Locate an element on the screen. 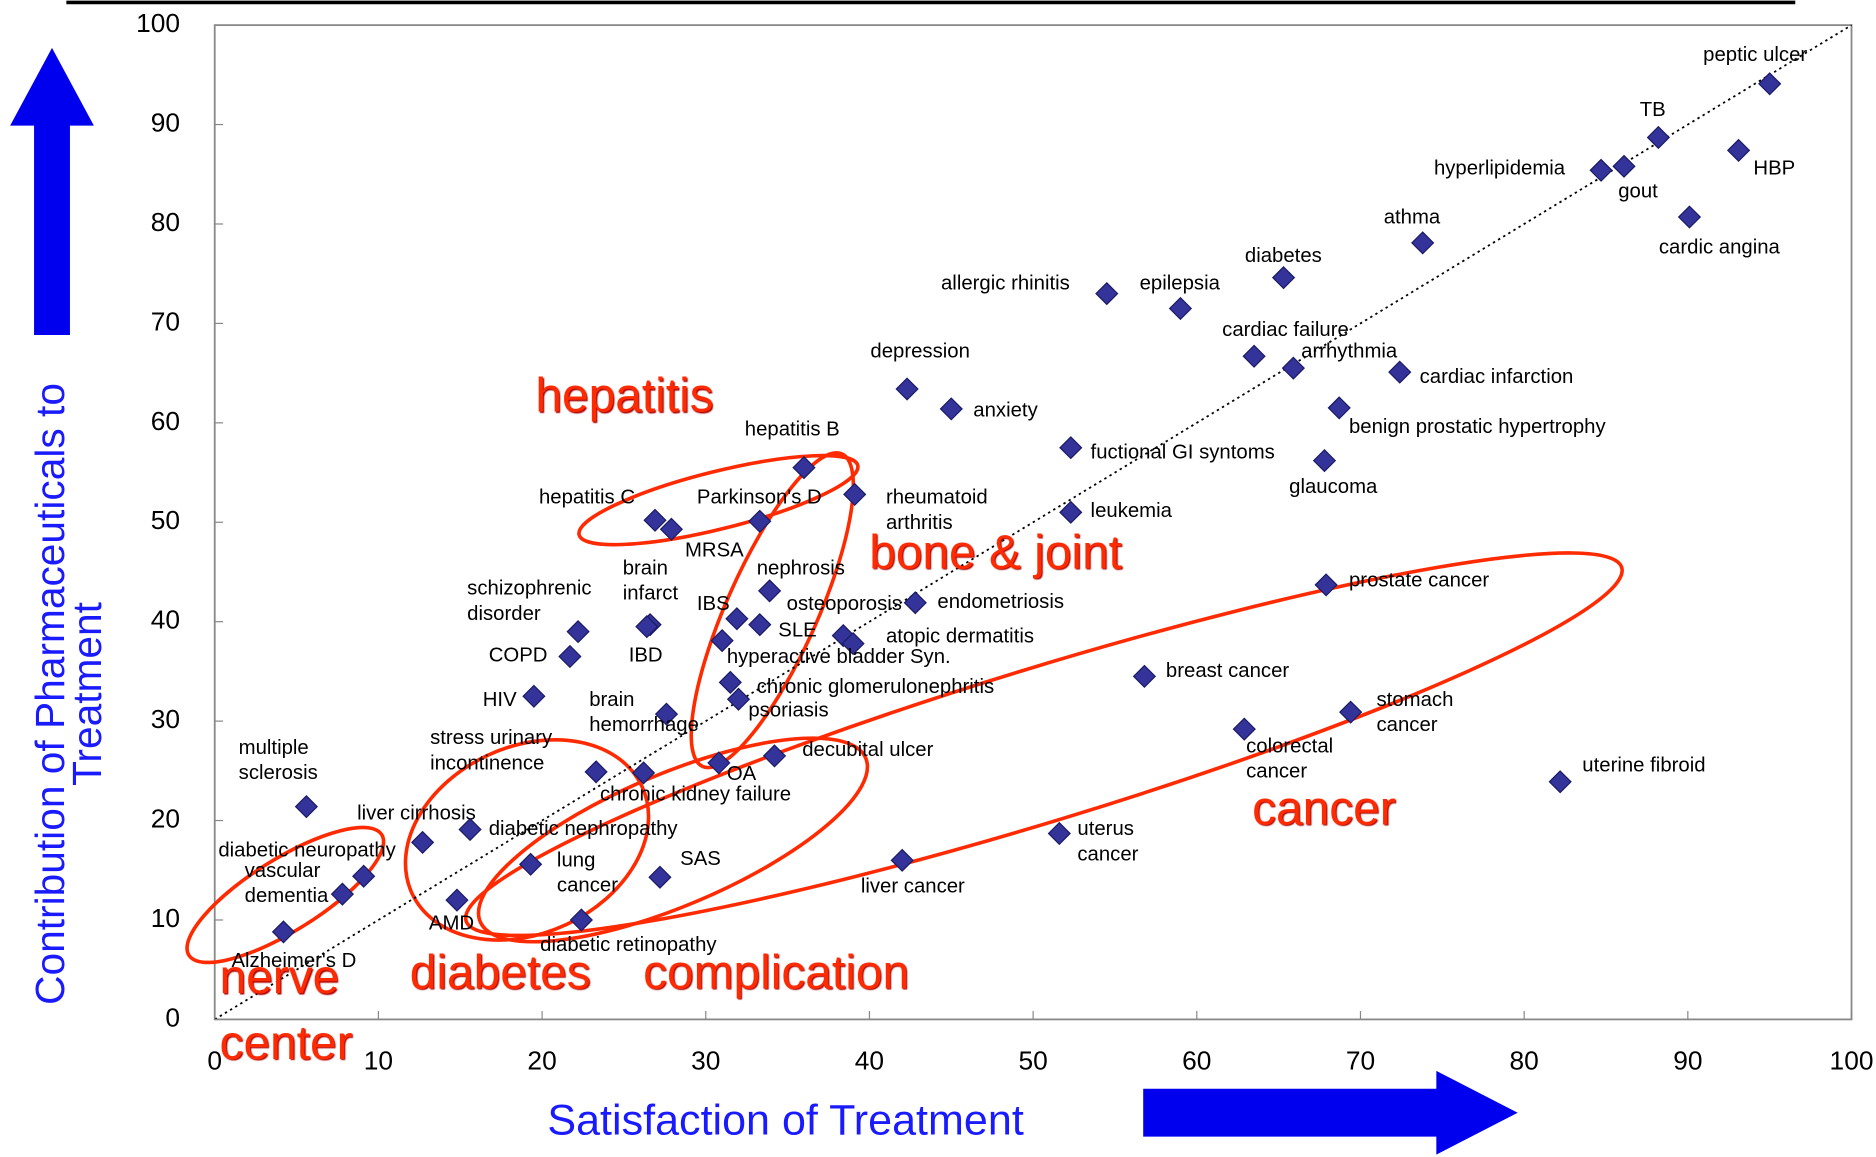 This screenshot has width=1876, height=1157. y-tick-label: 20 is located at coordinates (165, 819).